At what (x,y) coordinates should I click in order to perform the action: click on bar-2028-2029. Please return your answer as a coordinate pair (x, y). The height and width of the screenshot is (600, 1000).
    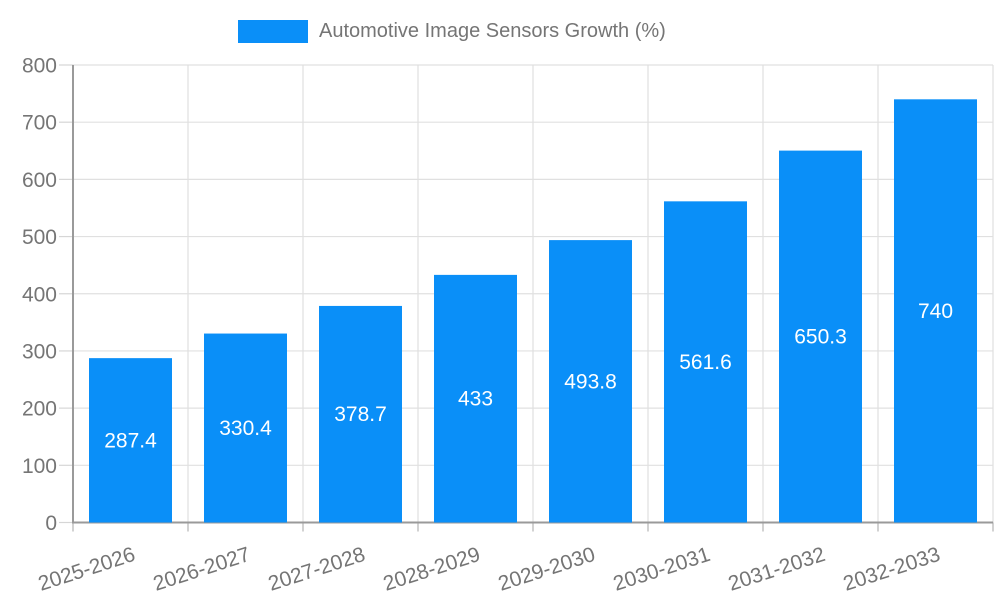
    Looking at the image, I should click on (475, 398).